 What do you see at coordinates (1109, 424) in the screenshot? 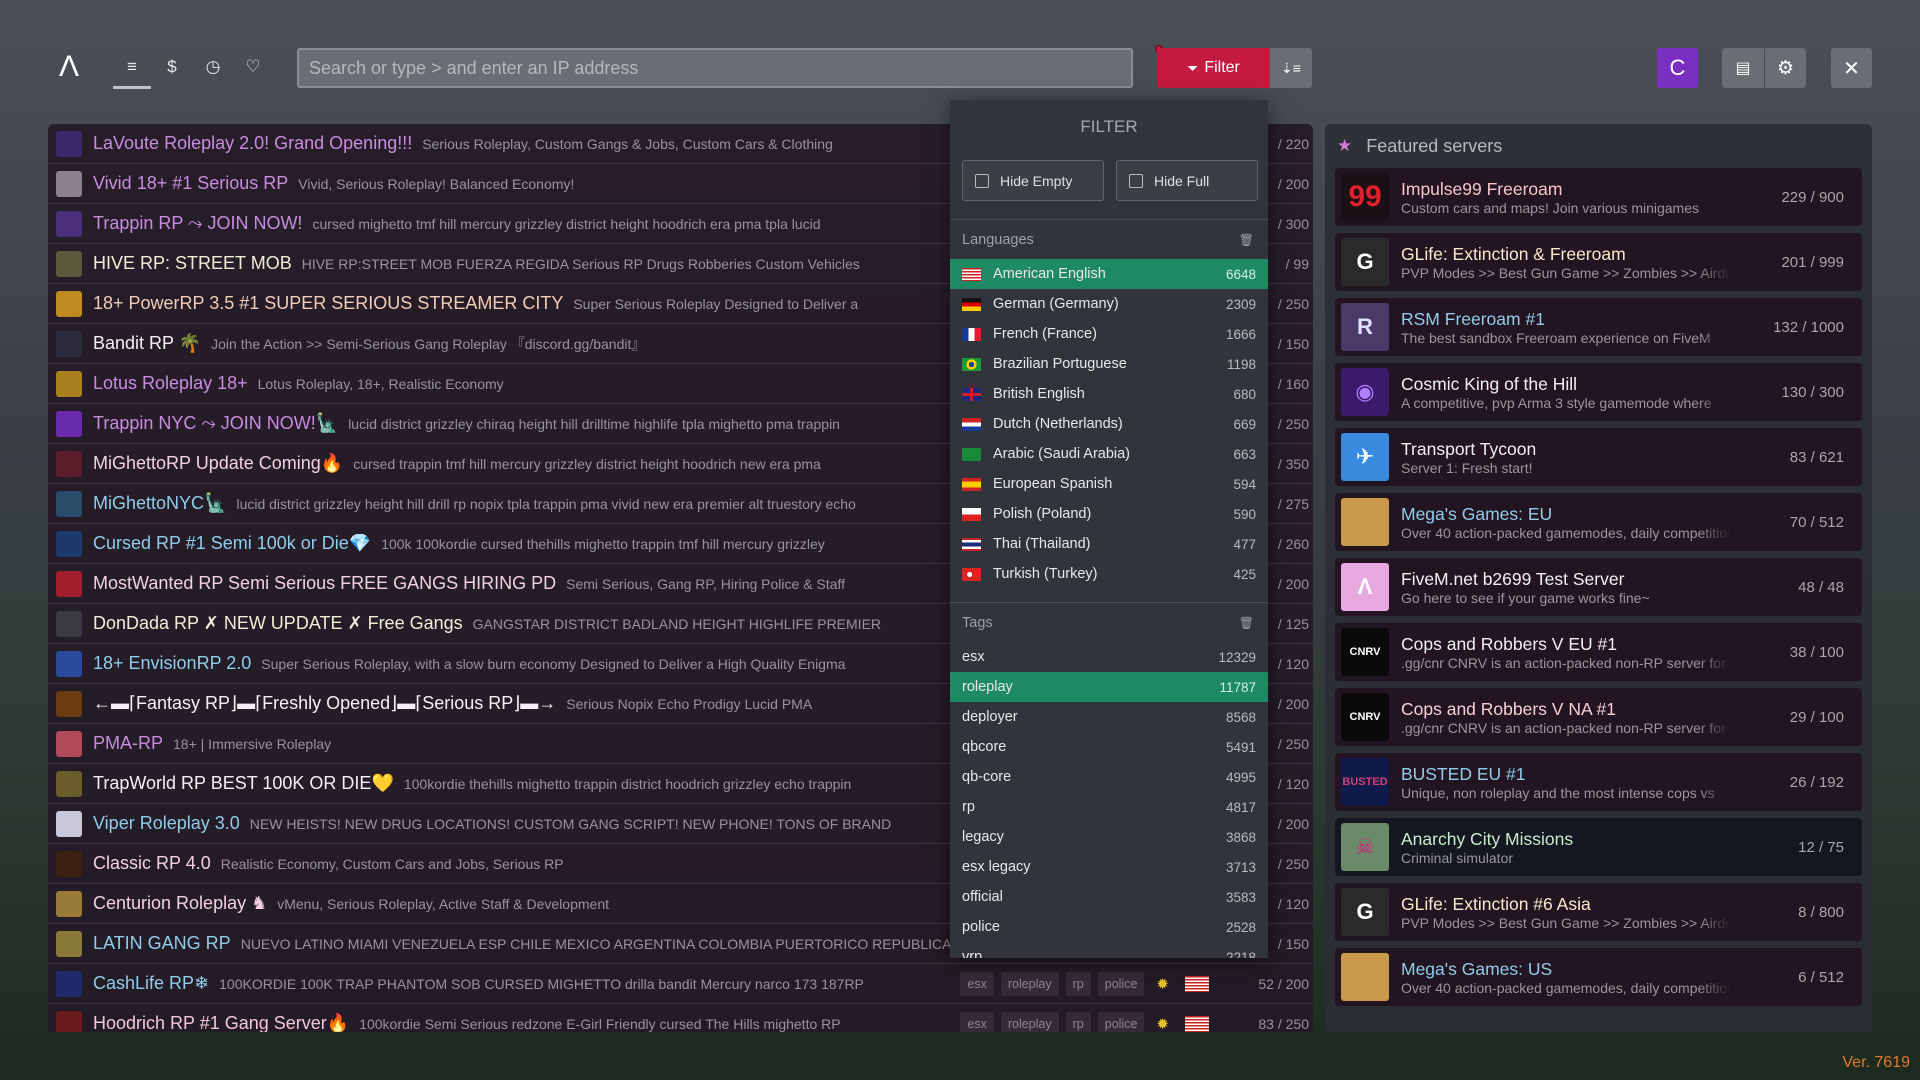
I see `language-option: Dutch (Netherlands) 669` at bounding box center [1109, 424].